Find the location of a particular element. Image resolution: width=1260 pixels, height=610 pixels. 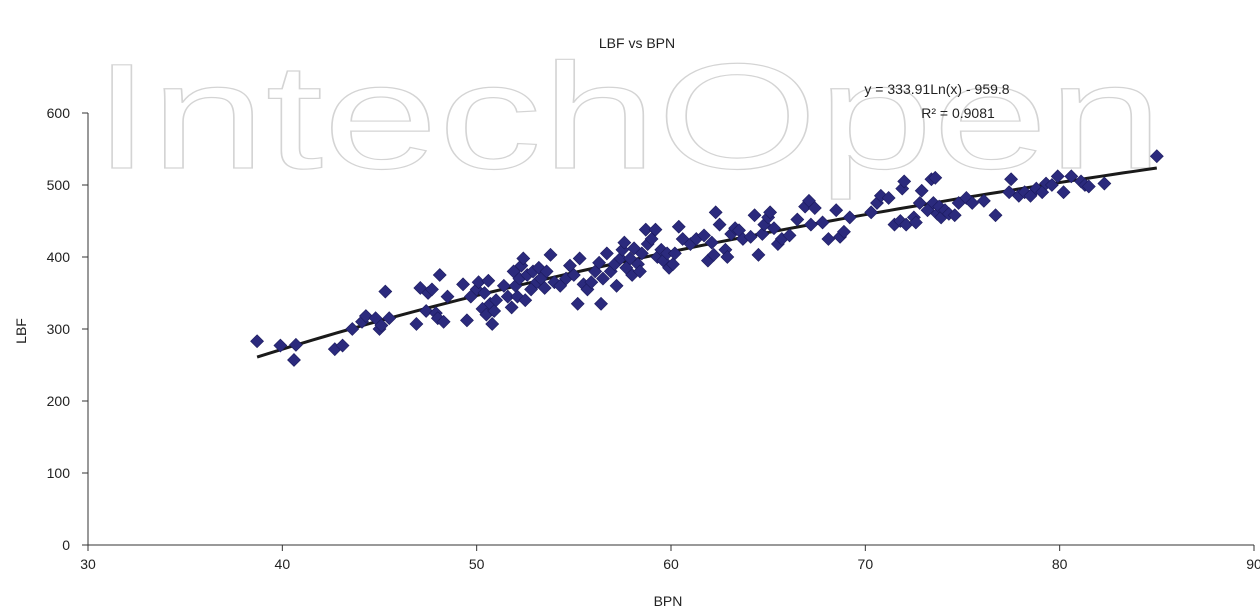

x-tick-label: 90 is located at coordinates (1253, 564).